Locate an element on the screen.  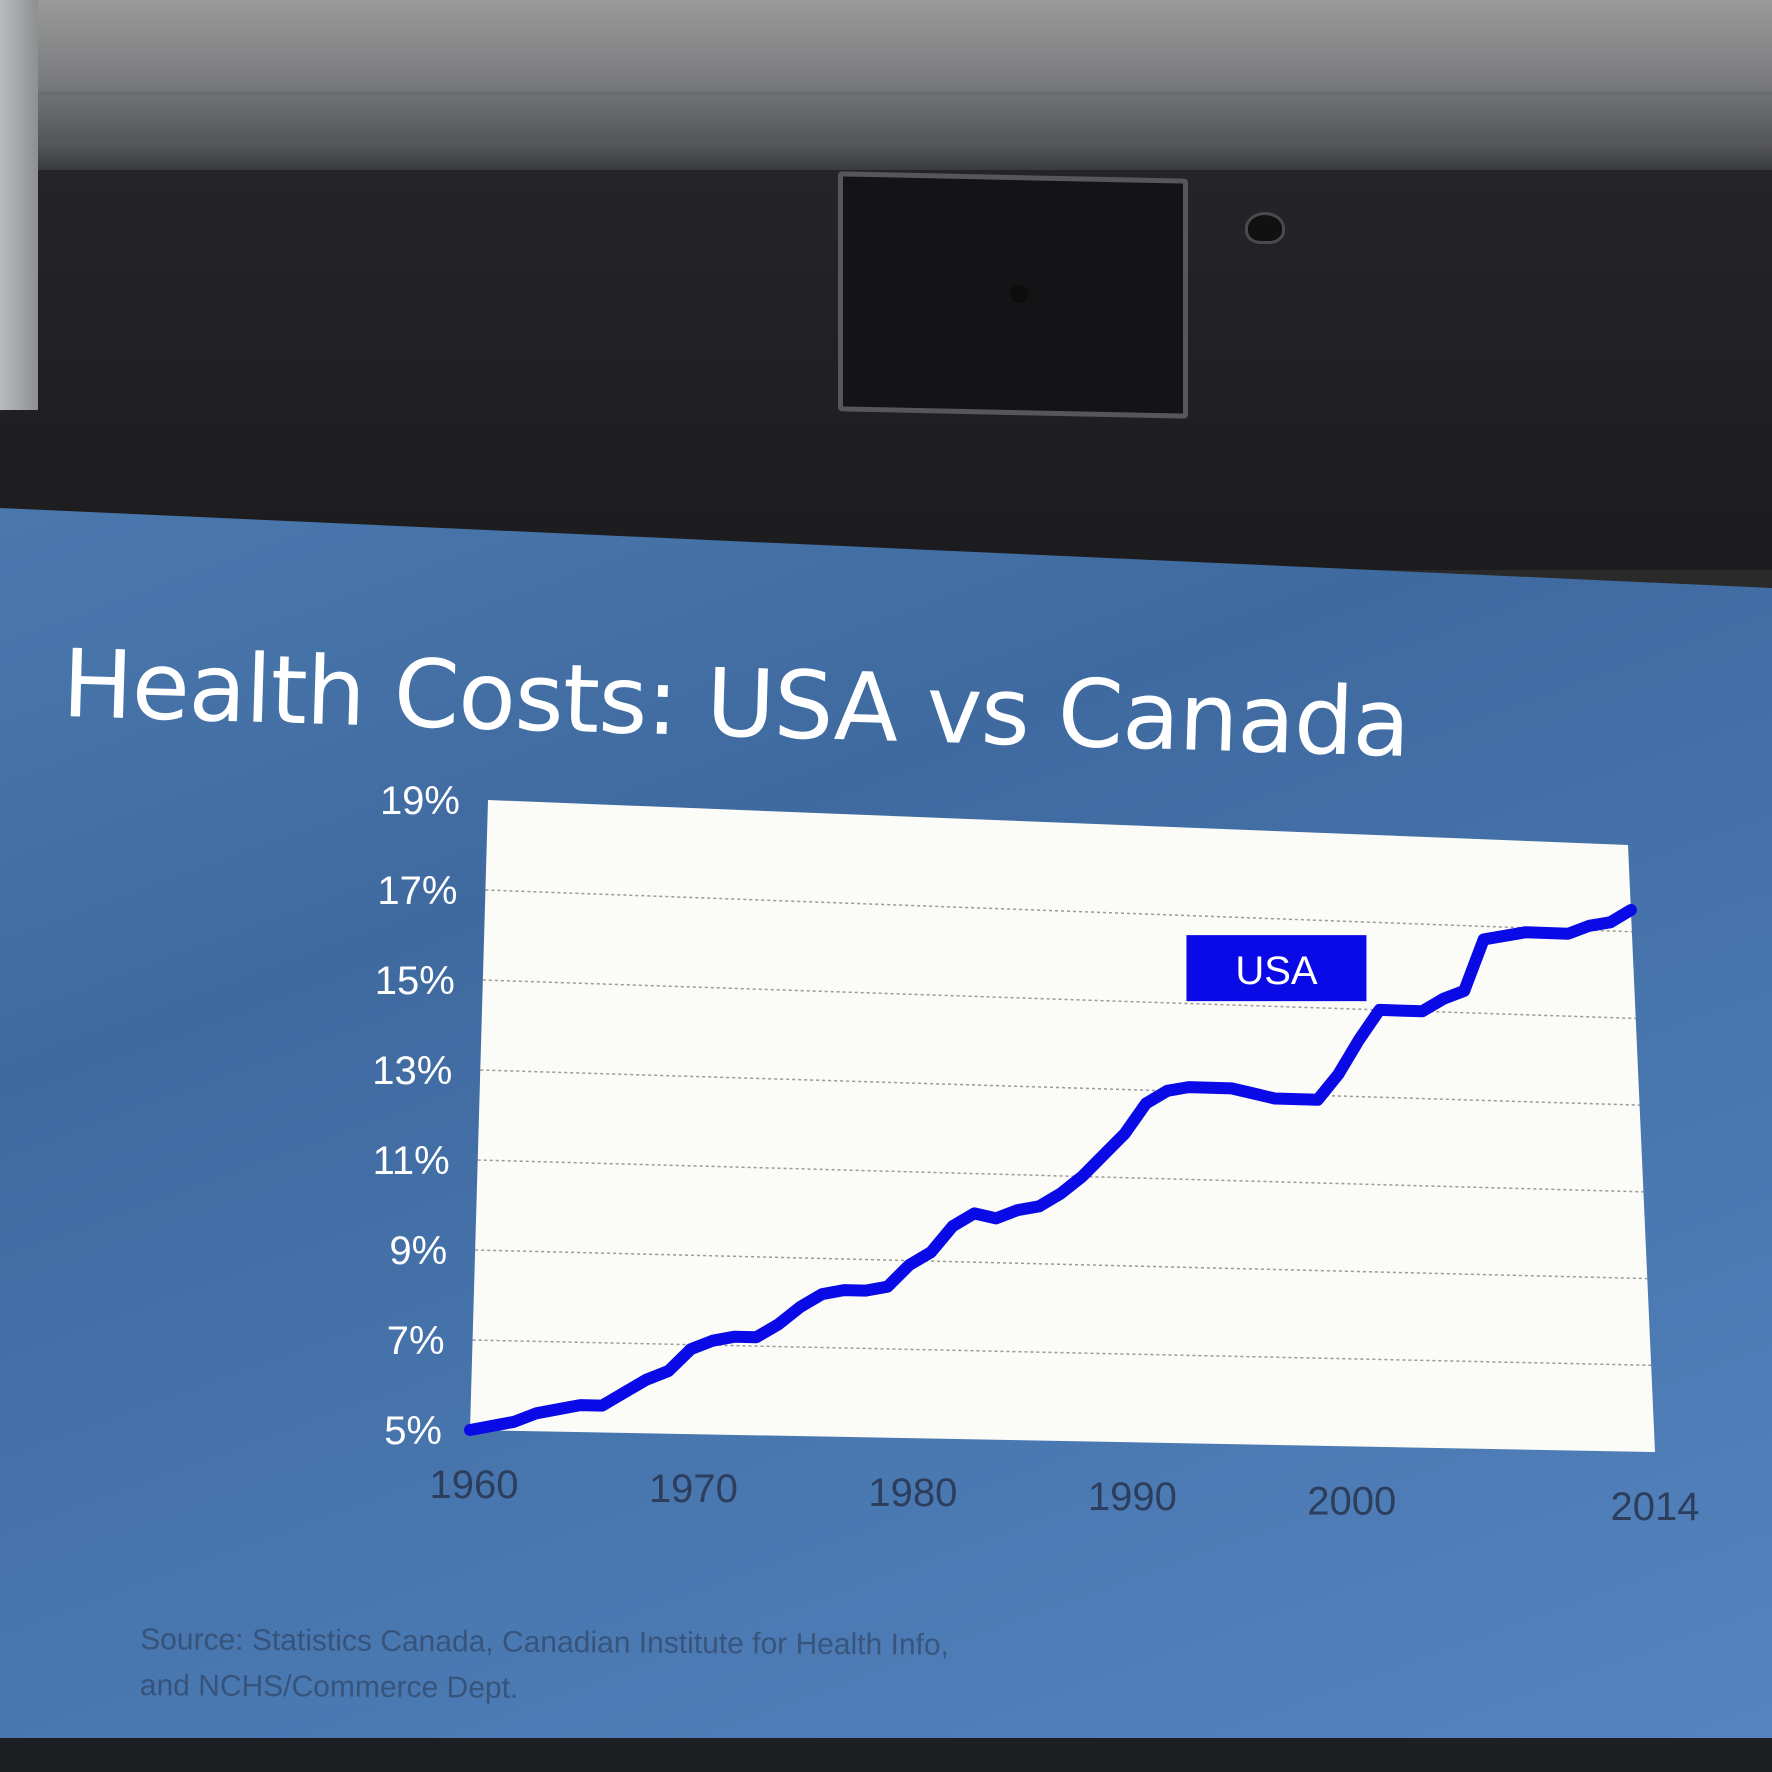
screen-bottom-edge is located at coordinates (886, 1755).